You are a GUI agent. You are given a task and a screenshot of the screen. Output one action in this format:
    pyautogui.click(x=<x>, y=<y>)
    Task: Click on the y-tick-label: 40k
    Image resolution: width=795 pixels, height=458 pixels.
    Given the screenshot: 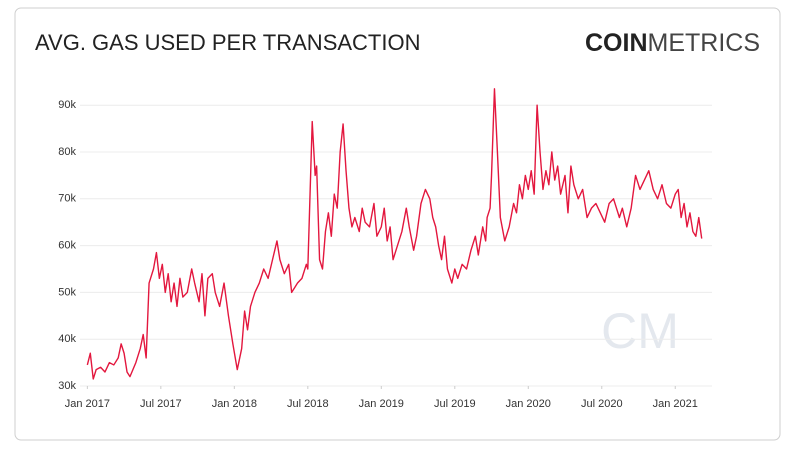 What is the action you would take?
    pyautogui.click(x=67, y=339)
    